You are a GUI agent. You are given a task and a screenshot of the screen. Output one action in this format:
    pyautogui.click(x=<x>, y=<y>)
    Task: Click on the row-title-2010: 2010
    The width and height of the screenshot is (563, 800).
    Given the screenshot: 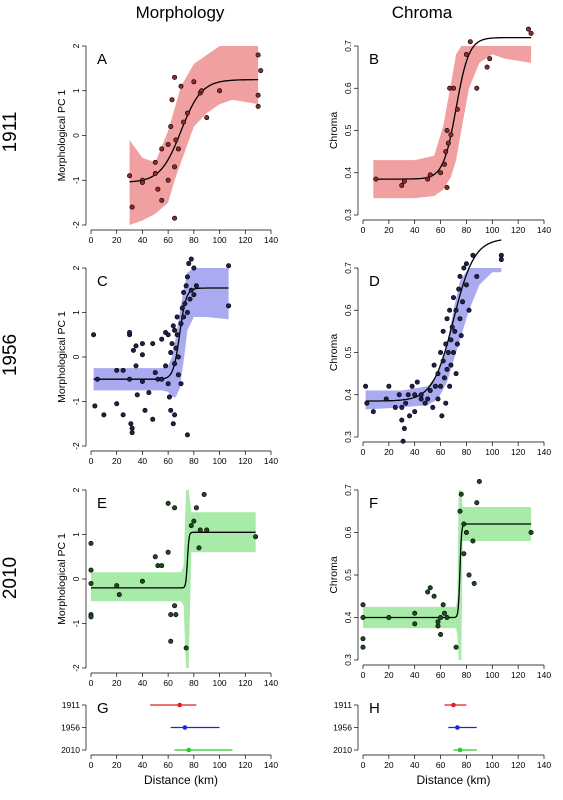 What is the action you would take?
    pyautogui.click(x=10, y=578)
    